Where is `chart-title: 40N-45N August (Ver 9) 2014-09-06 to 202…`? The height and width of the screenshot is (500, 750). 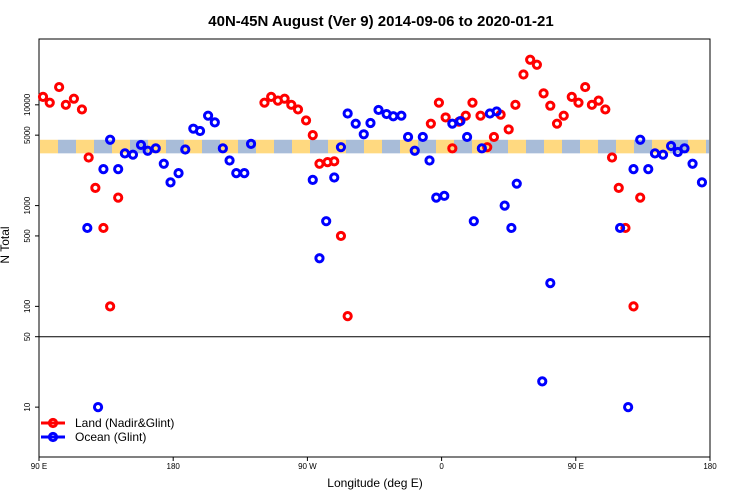
chart-title: 40N-45N August (Ver 9) 2014-09-06 to 202… is located at coordinates (380, 21).